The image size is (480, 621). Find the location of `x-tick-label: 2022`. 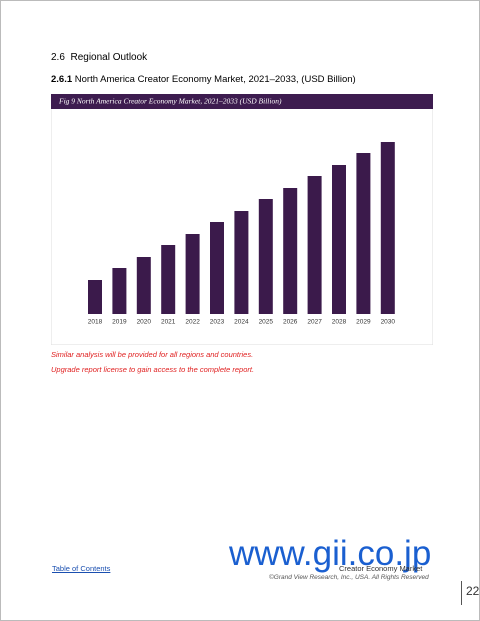

x-tick-label: 2022 is located at coordinates (192, 322).